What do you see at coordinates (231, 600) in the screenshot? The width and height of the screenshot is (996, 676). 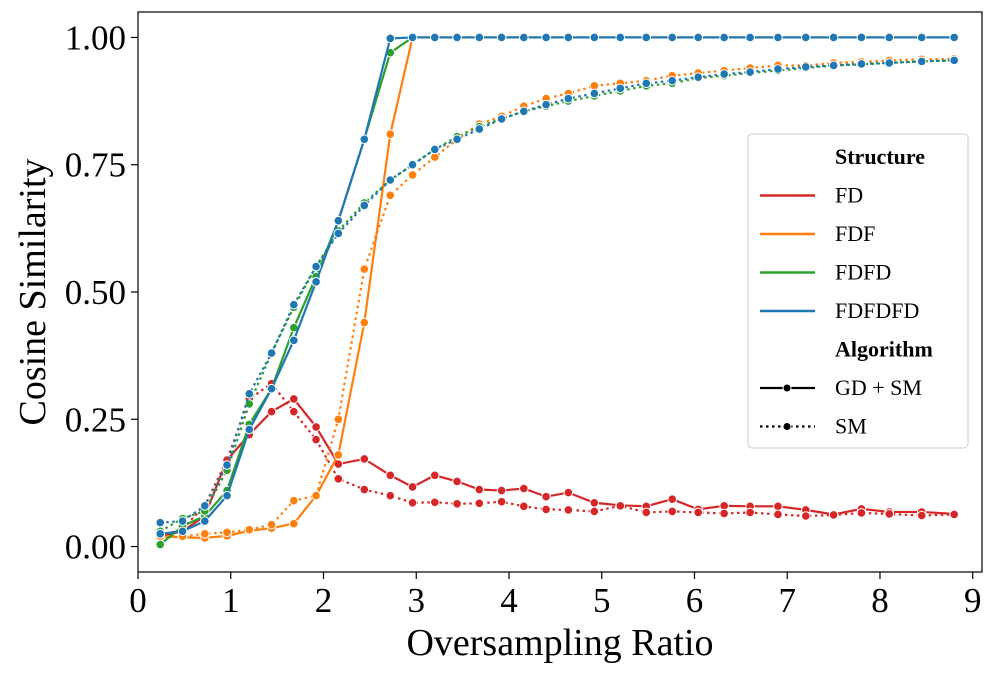 I see `x-tick-label: 1` at bounding box center [231, 600].